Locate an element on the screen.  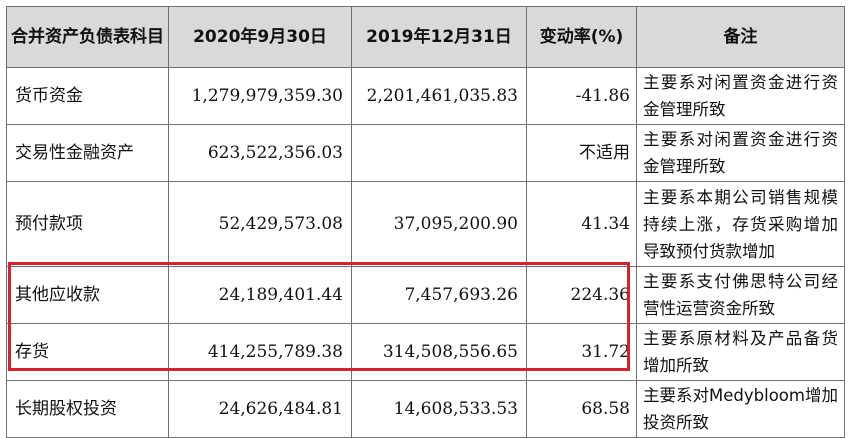
row-value-2020: 414,255,789.38 is located at coordinates (260, 352).